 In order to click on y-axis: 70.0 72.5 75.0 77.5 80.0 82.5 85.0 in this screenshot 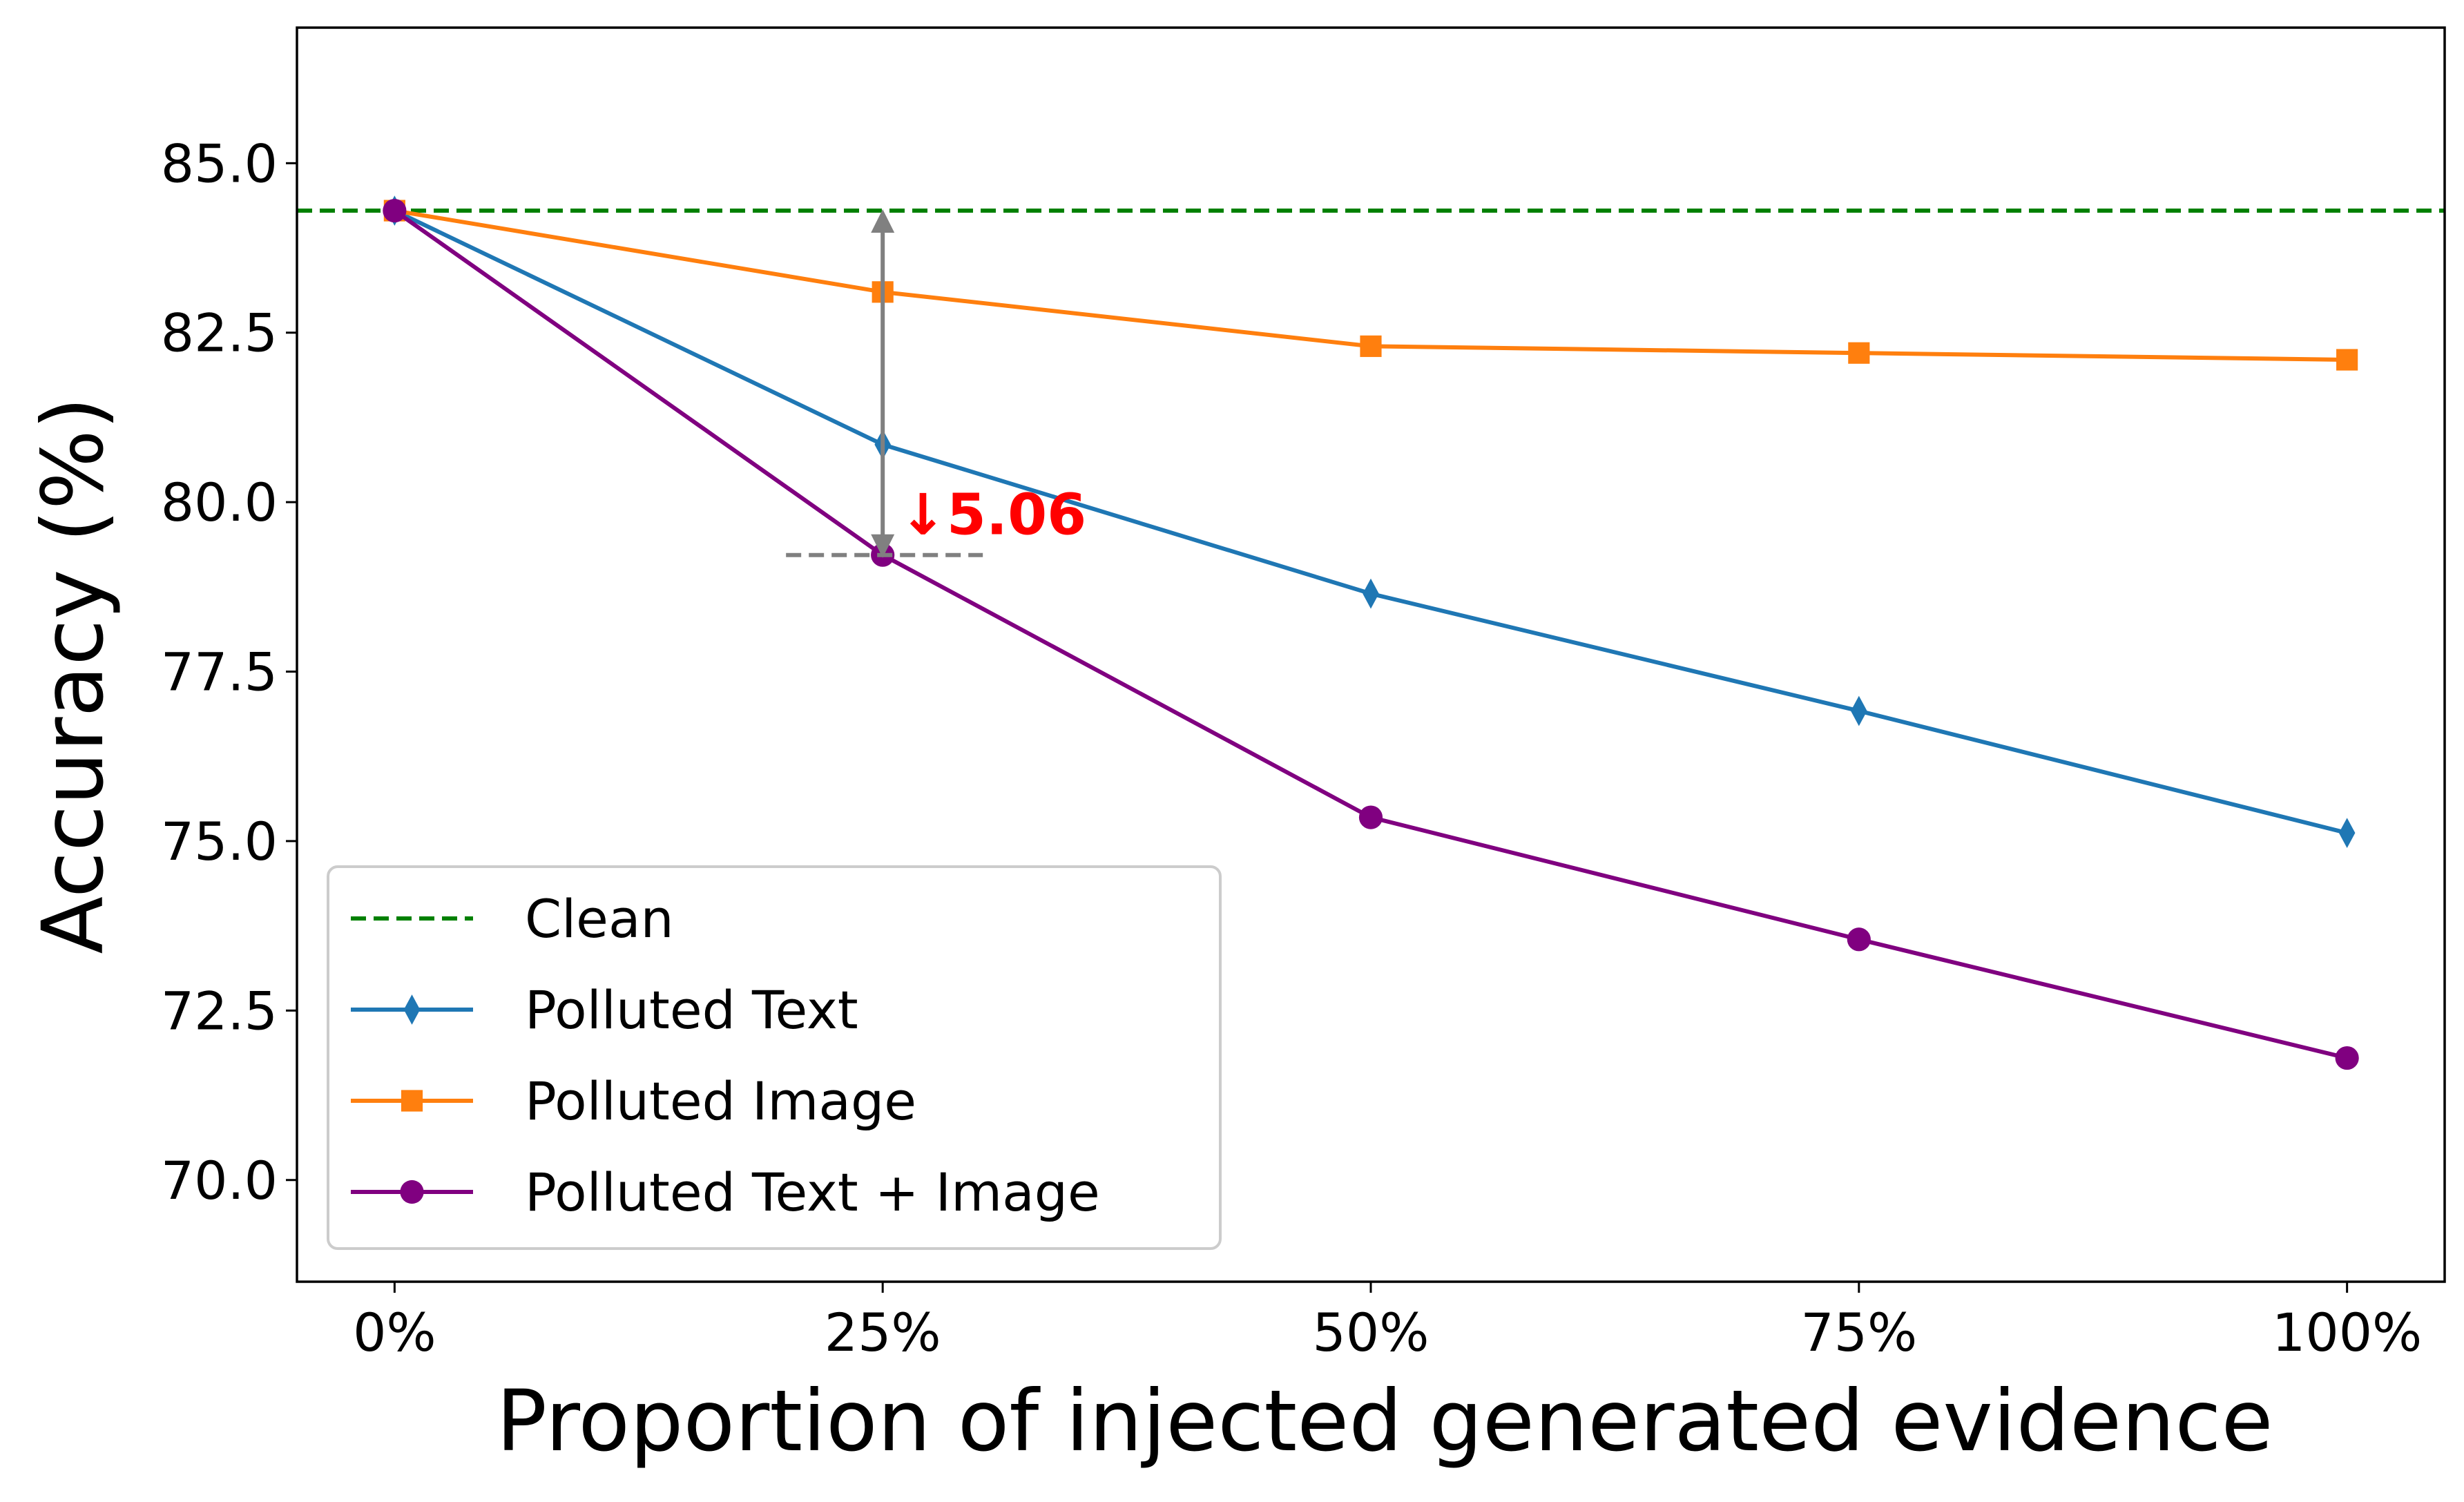, I will do `click(229, 672)`.